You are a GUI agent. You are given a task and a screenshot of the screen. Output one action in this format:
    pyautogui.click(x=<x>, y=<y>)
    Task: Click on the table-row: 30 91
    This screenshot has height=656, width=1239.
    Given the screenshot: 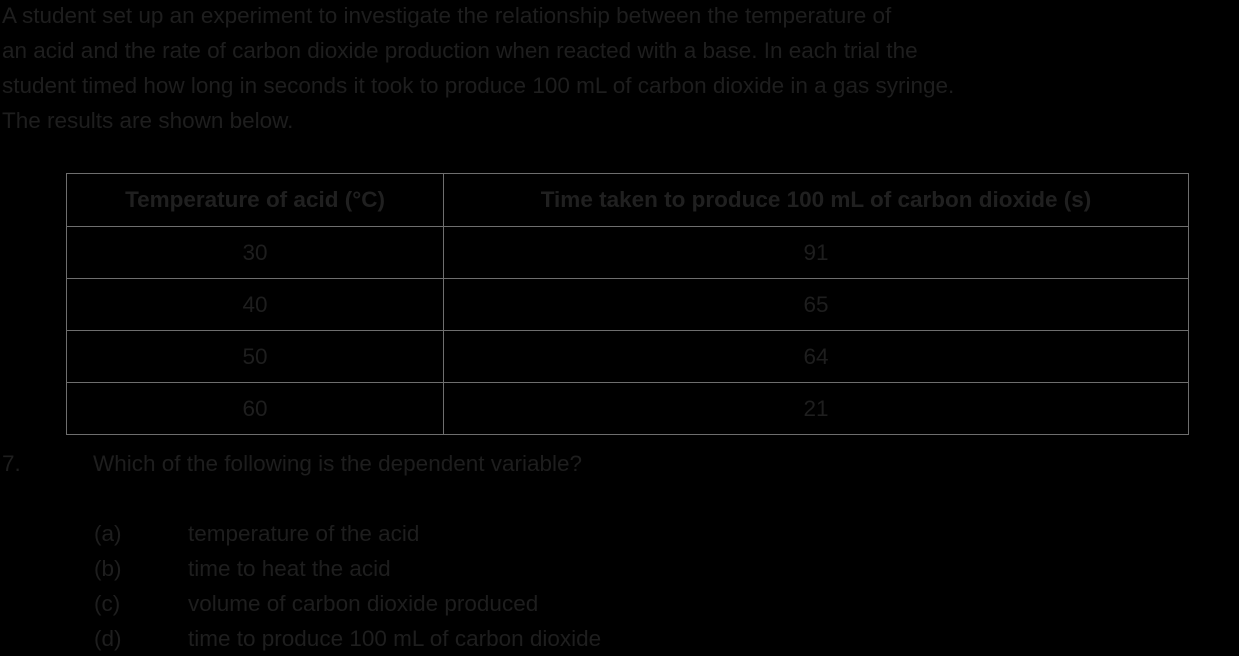 What is the action you would take?
    pyautogui.click(x=627, y=252)
    